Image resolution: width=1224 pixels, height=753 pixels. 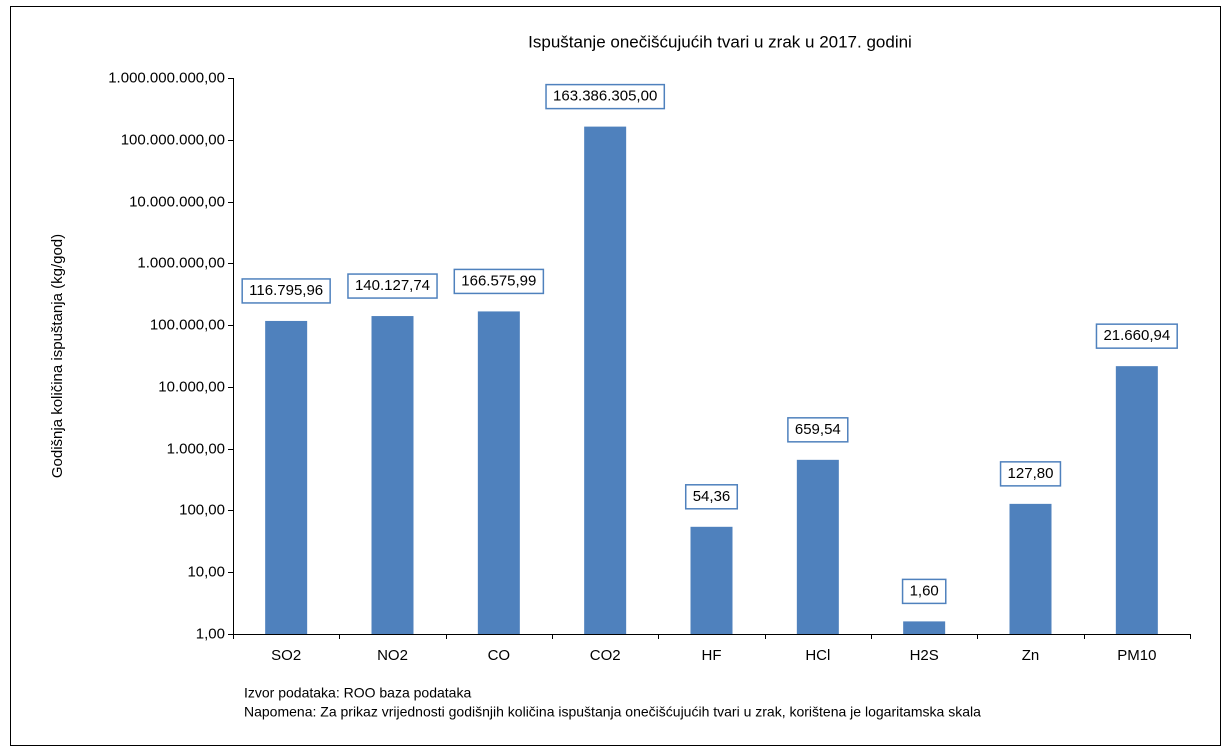 What do you see at coordinates (605, 655) in the screenshot?
I see `x-tick-label: CO2` at bounding box center [605, 655].